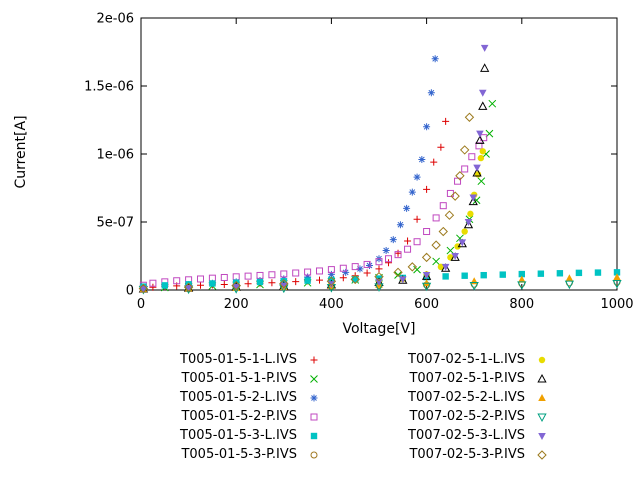 The width and height of the screenshot is (640, 480). Describe the element at coordinates (616, 304) in the screenshot. I see `x-tick-label: 1000` at that location.